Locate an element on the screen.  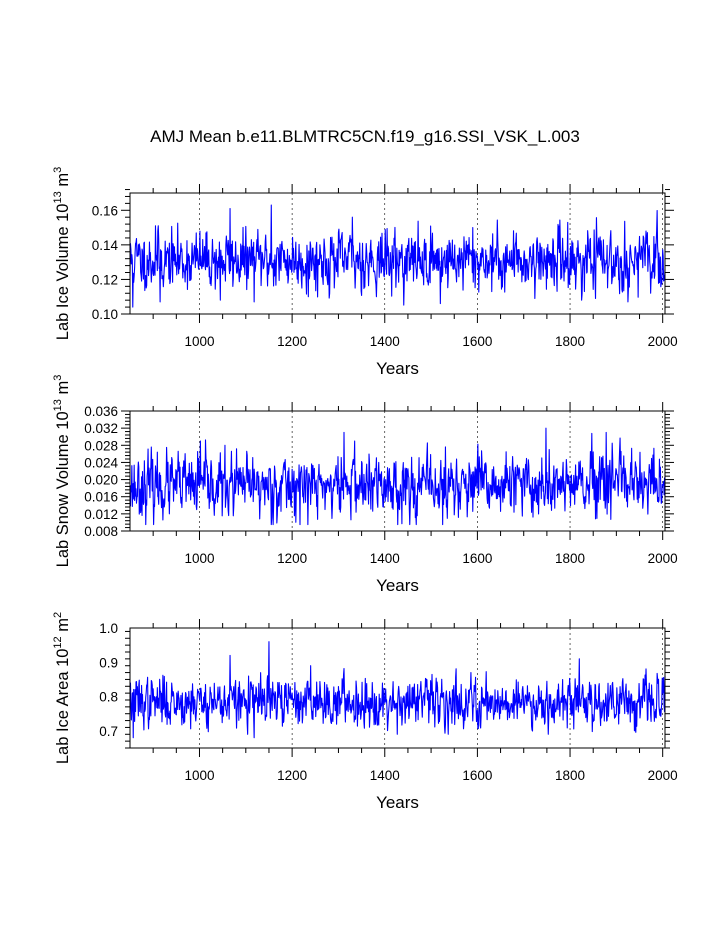
y-axis-label: Lab Ice Volume 1013 m3 is located at coordinates (62, 253).